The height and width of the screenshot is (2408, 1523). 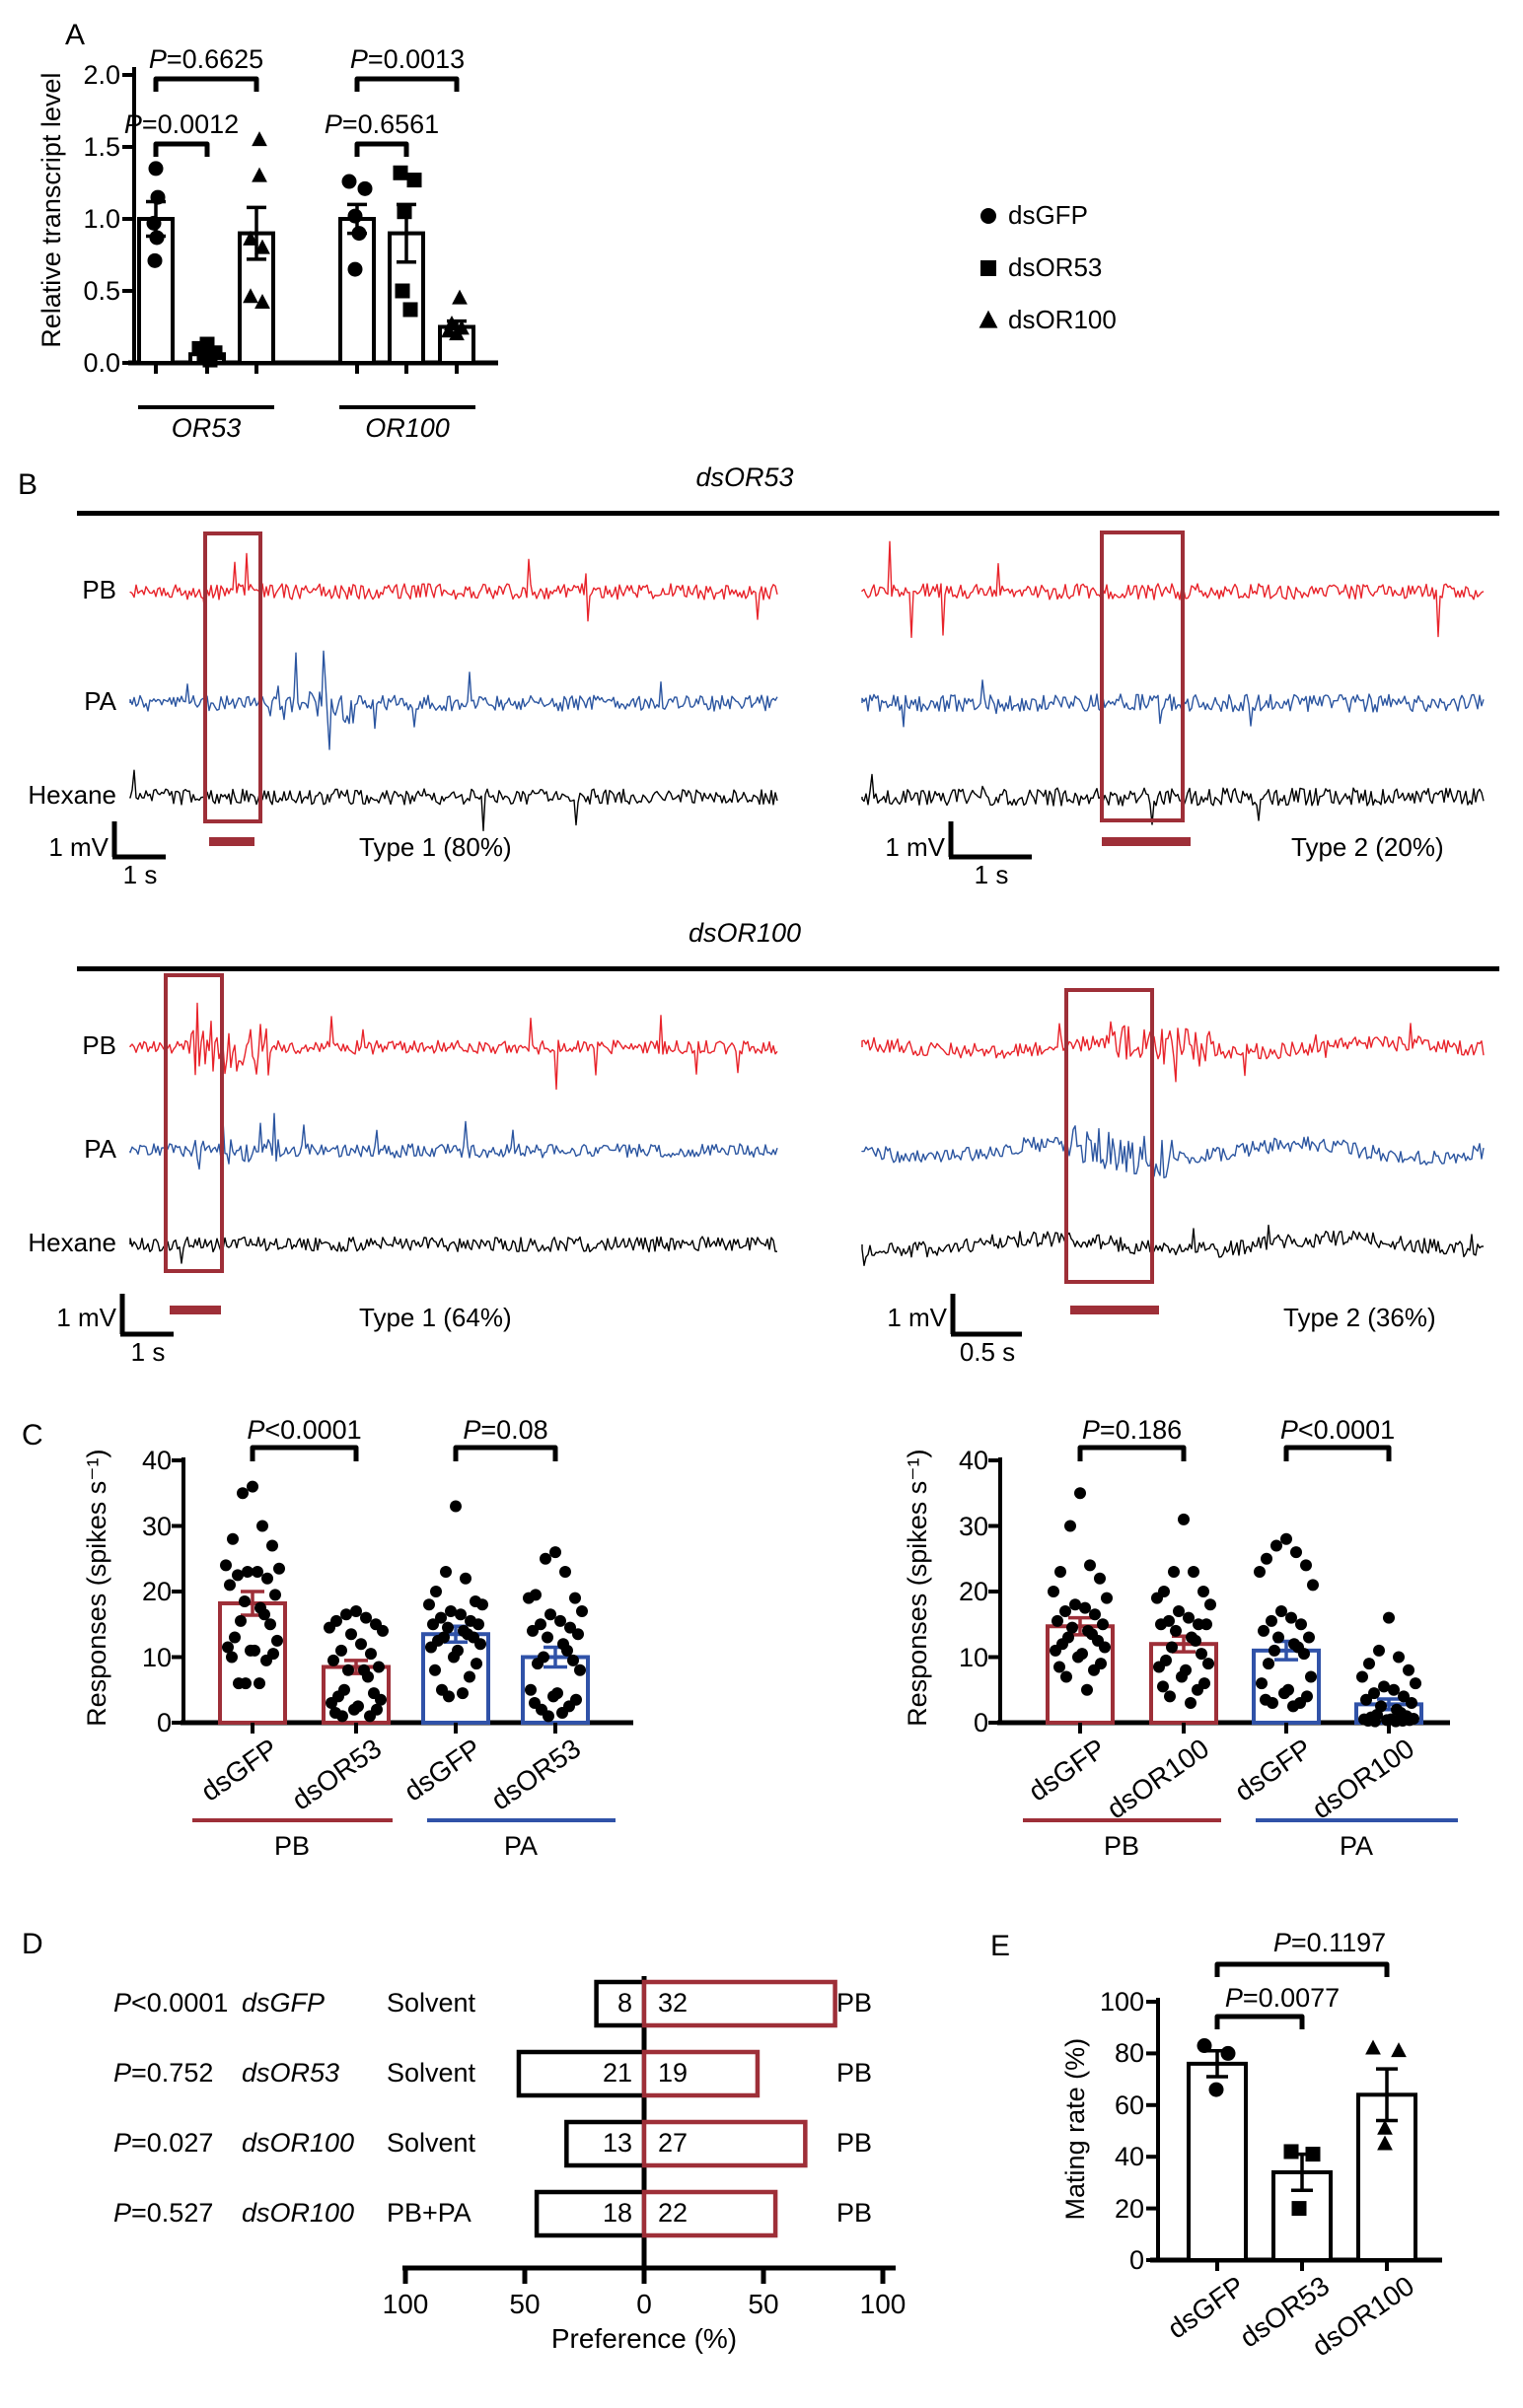 I want to click on c-y-axis-title: Responses (spikes s⁻¹), so click(x=96, y=1588).